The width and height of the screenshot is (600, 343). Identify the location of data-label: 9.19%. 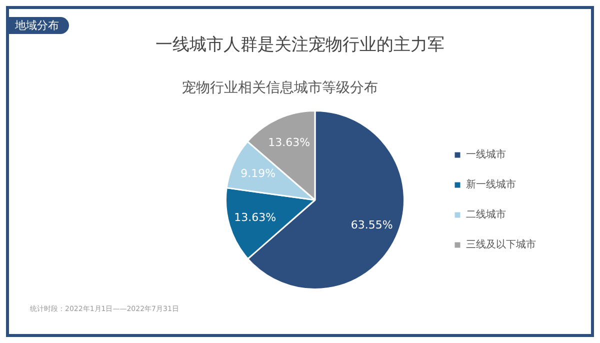
(258, 173).